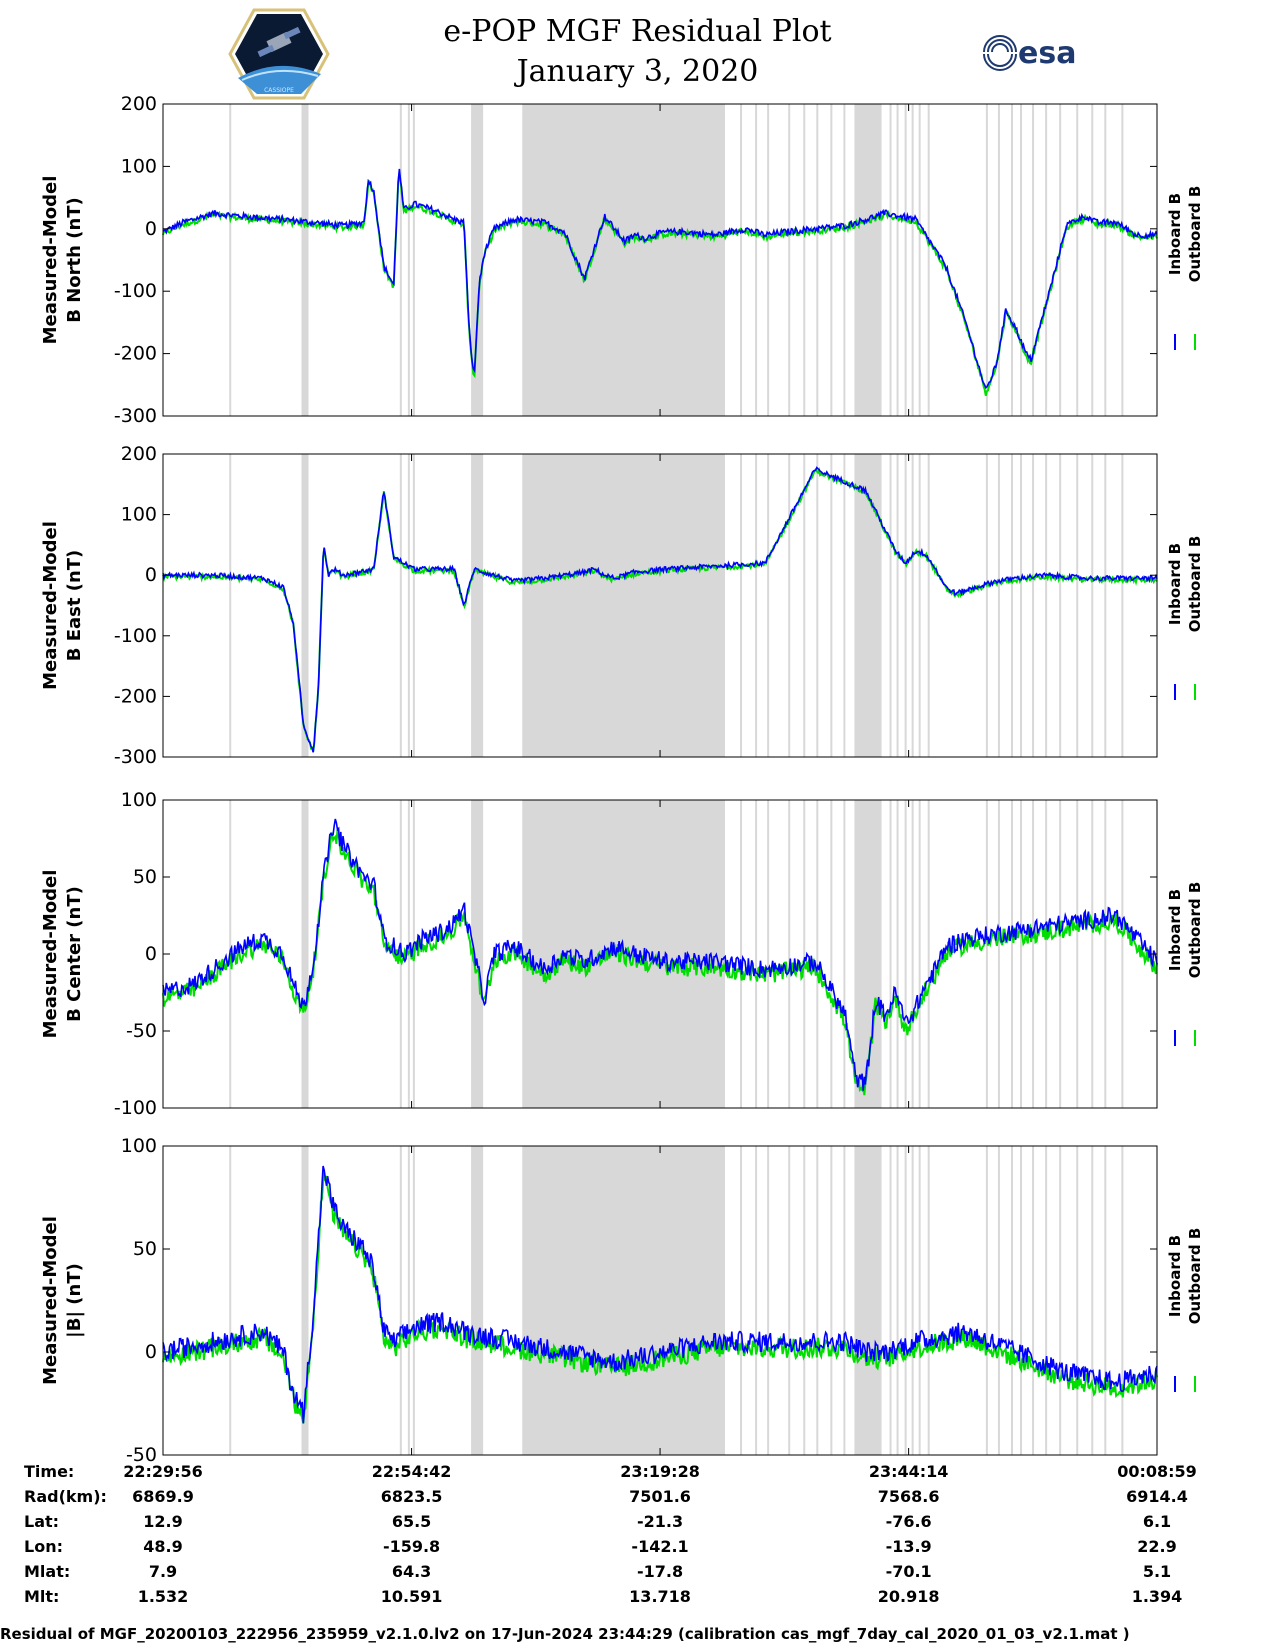  What do you see at coordinates (139, 454) in the screenshot?
I see `y-tick-label: 200` at bounding box center [139, 454].